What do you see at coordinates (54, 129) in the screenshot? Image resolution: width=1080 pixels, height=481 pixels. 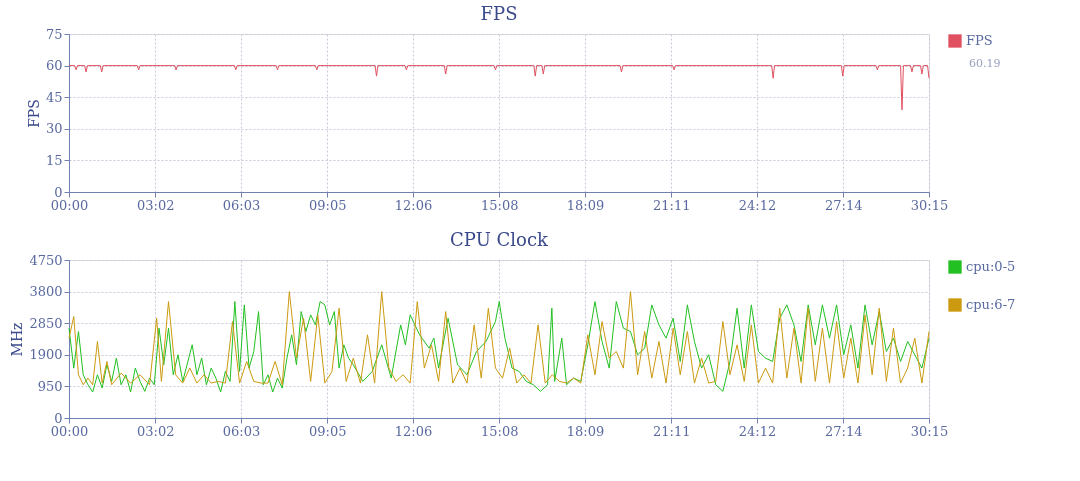 I see `y-tick-label: 30` at bounding box center [54, 129].